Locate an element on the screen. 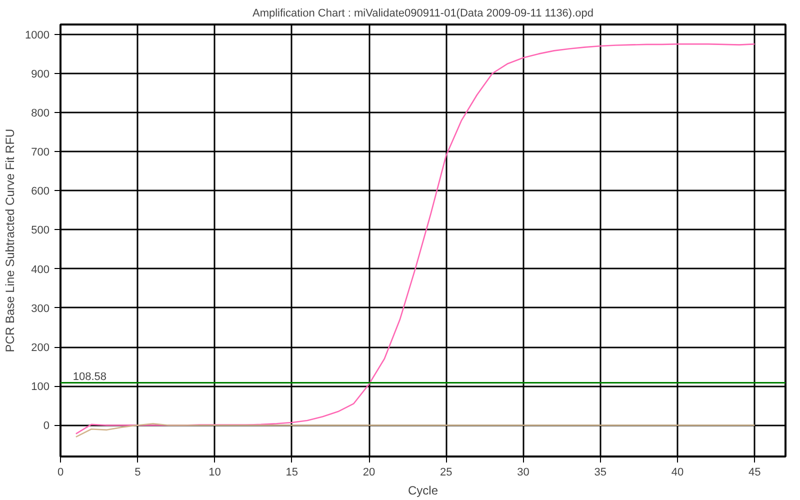 This screenshot has height=500, width=800. x-tick-label: 35 is located at coordinates (600, 472).